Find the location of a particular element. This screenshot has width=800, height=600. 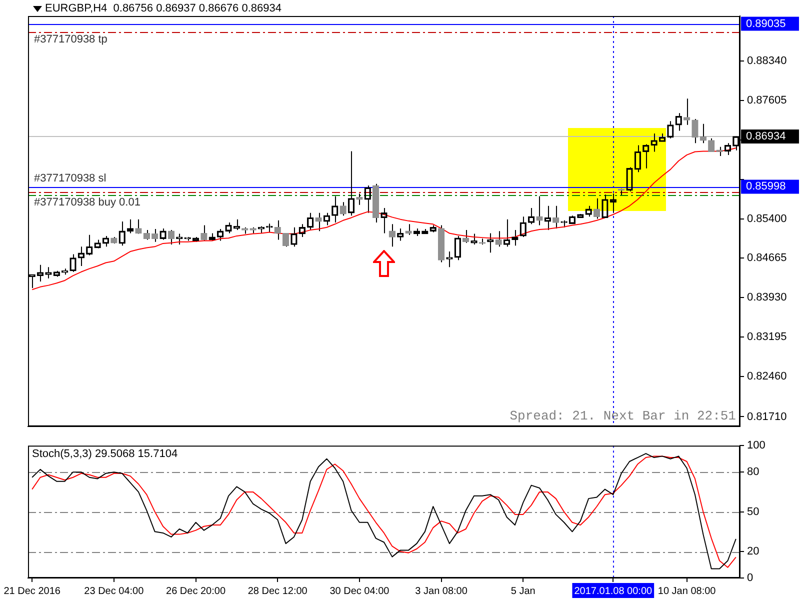

y-tick-label: 20 is located at coordinates (753, 552).